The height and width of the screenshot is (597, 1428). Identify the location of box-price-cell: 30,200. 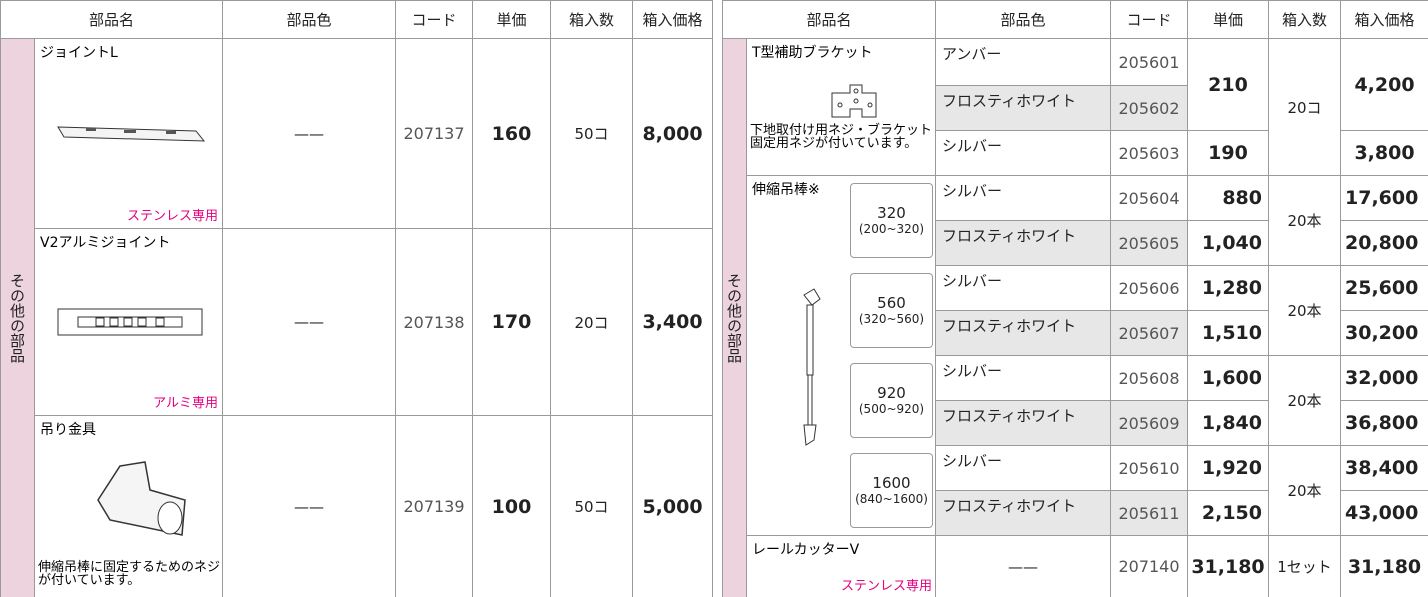
(1384, 333).